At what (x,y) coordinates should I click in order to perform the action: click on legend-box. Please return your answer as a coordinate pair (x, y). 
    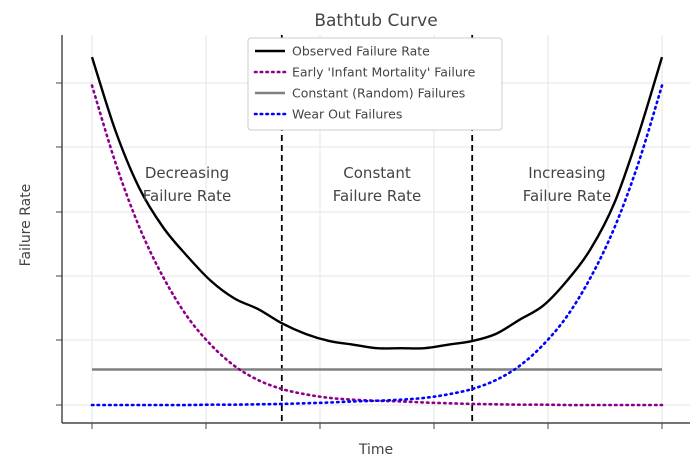
    Looking at the image, I should click on (375, 84).